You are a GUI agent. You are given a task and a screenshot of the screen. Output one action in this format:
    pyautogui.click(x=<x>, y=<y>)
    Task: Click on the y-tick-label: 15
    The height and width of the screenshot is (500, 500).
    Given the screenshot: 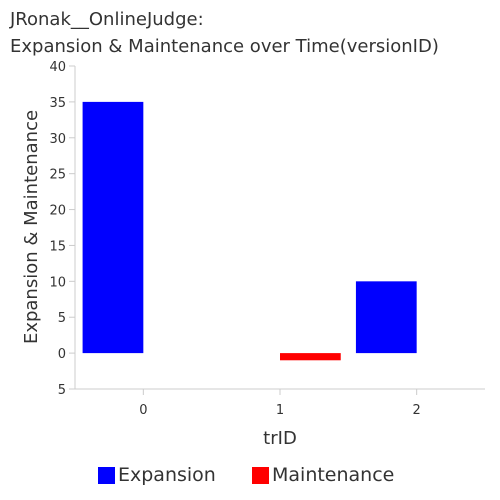 What is the action you would take?
    pyautogui.click(x=57, y=246)
    